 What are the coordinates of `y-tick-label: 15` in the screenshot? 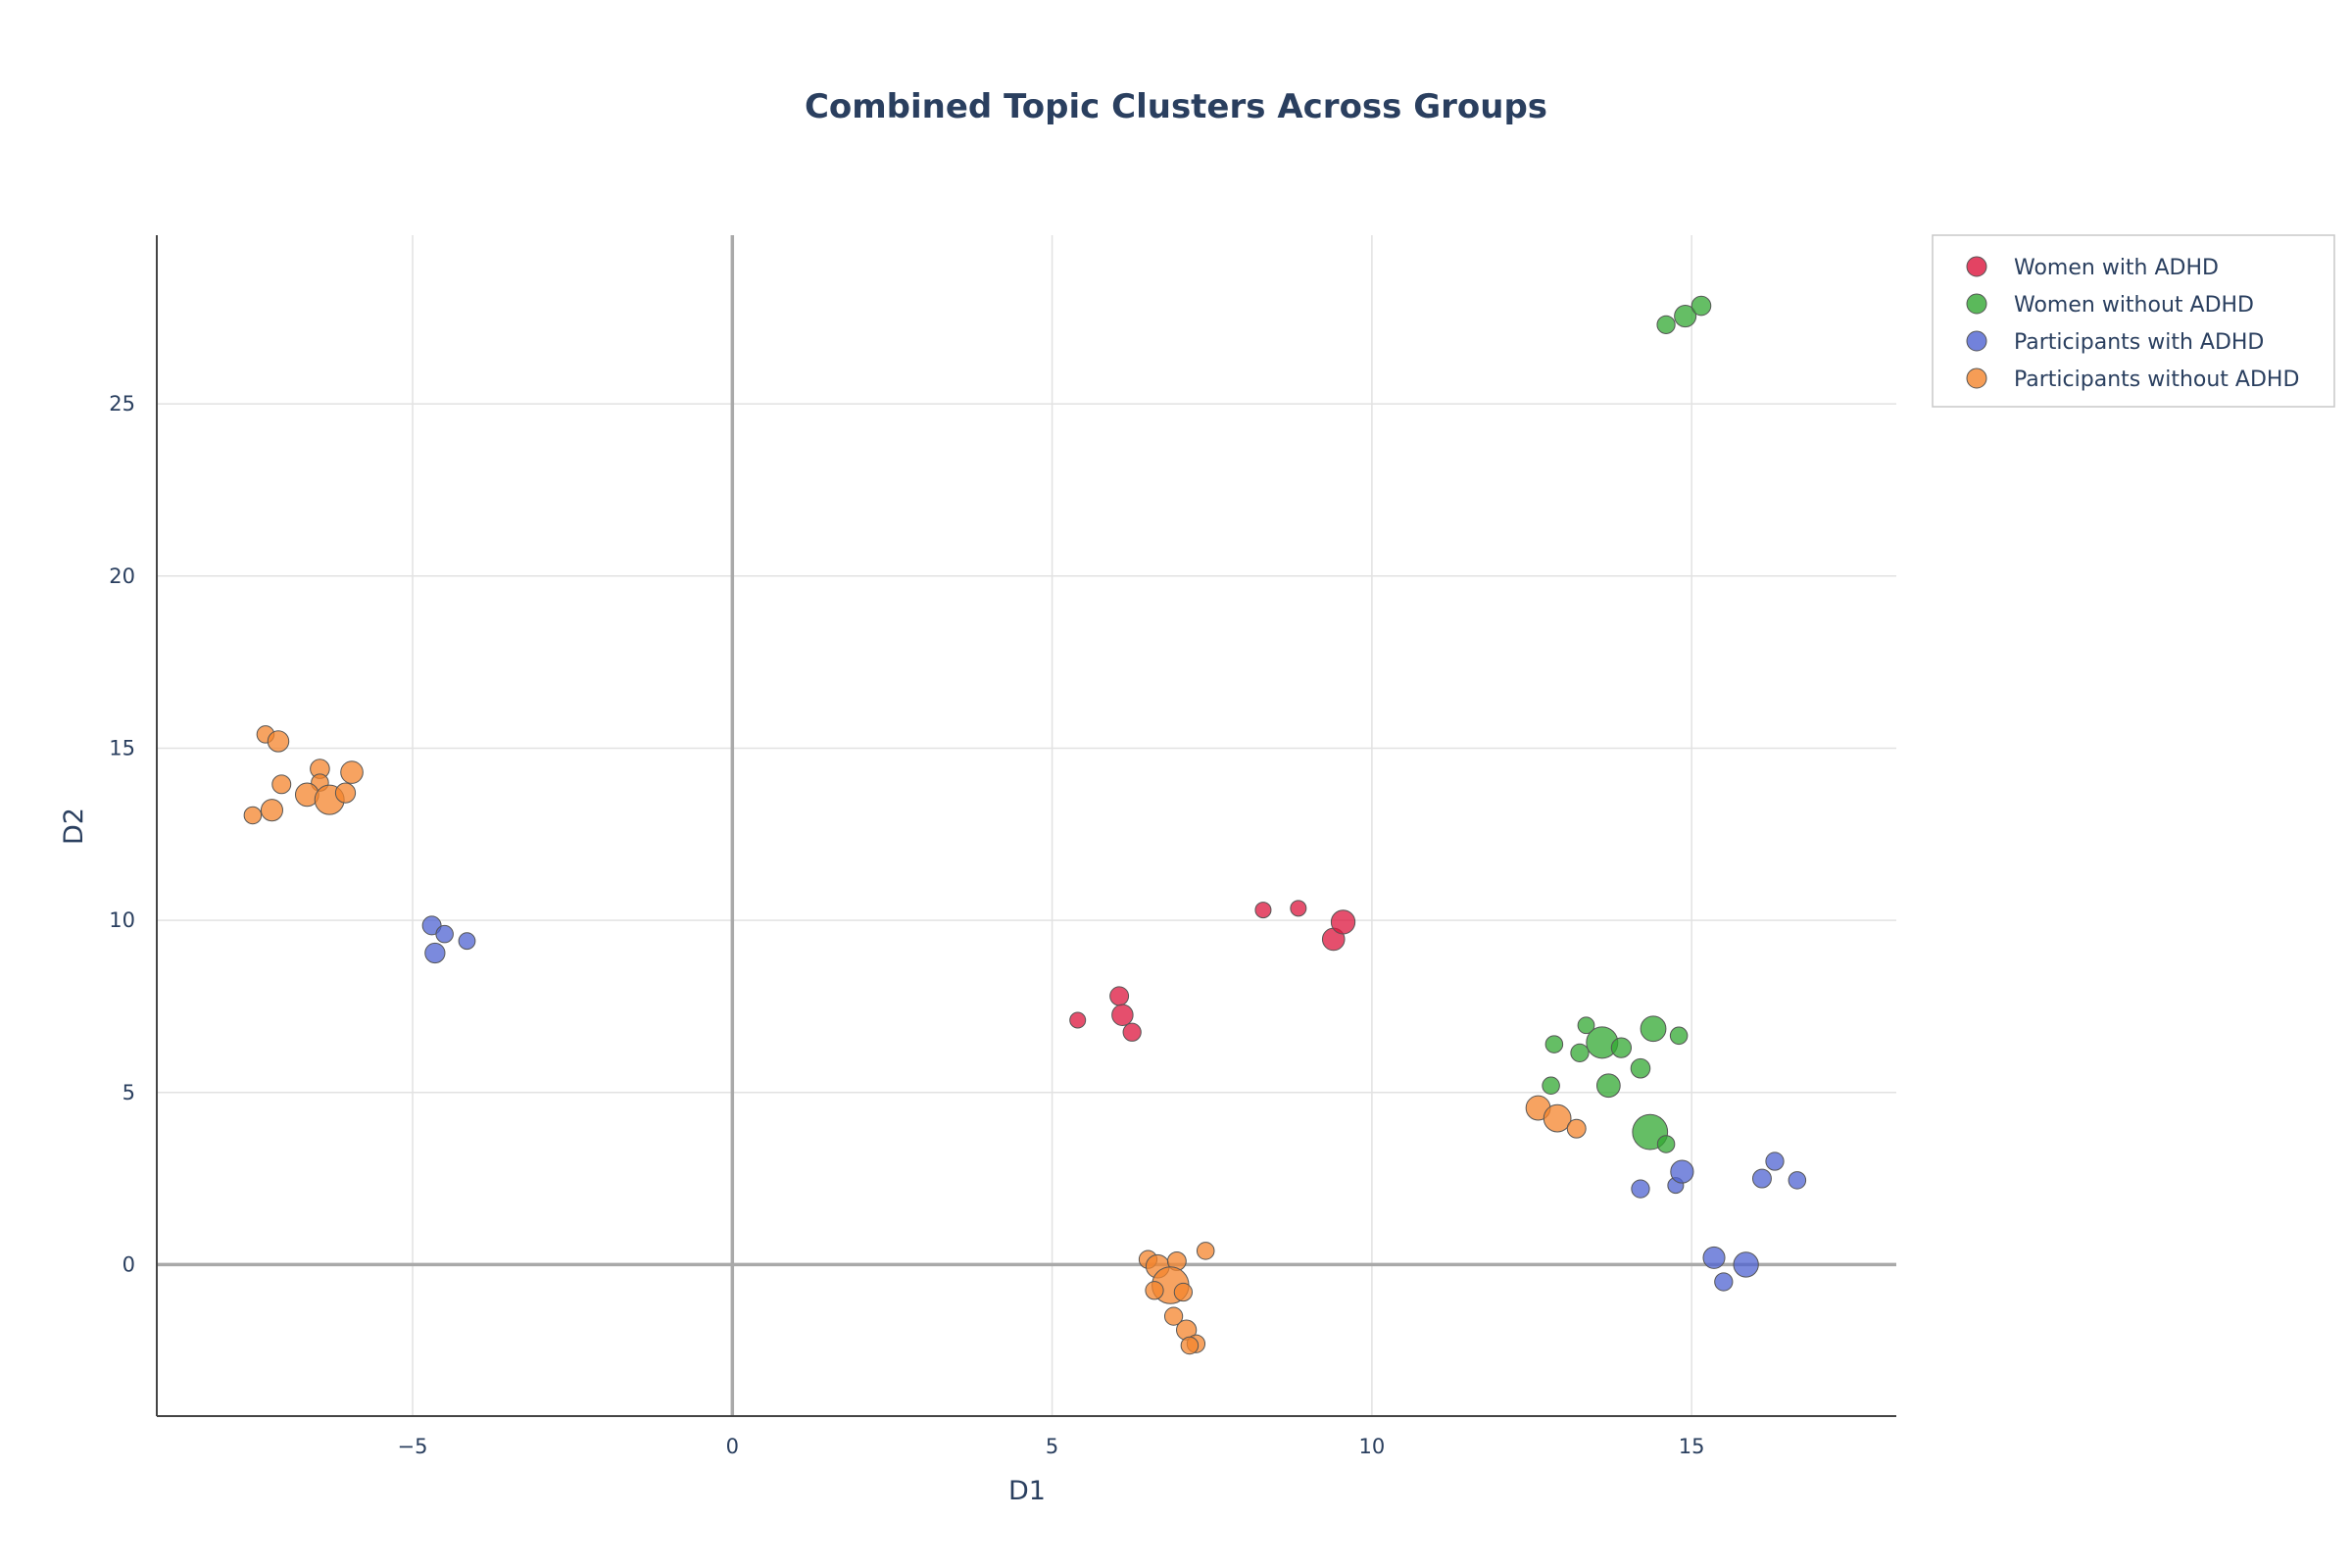 It's located at (122, 748).